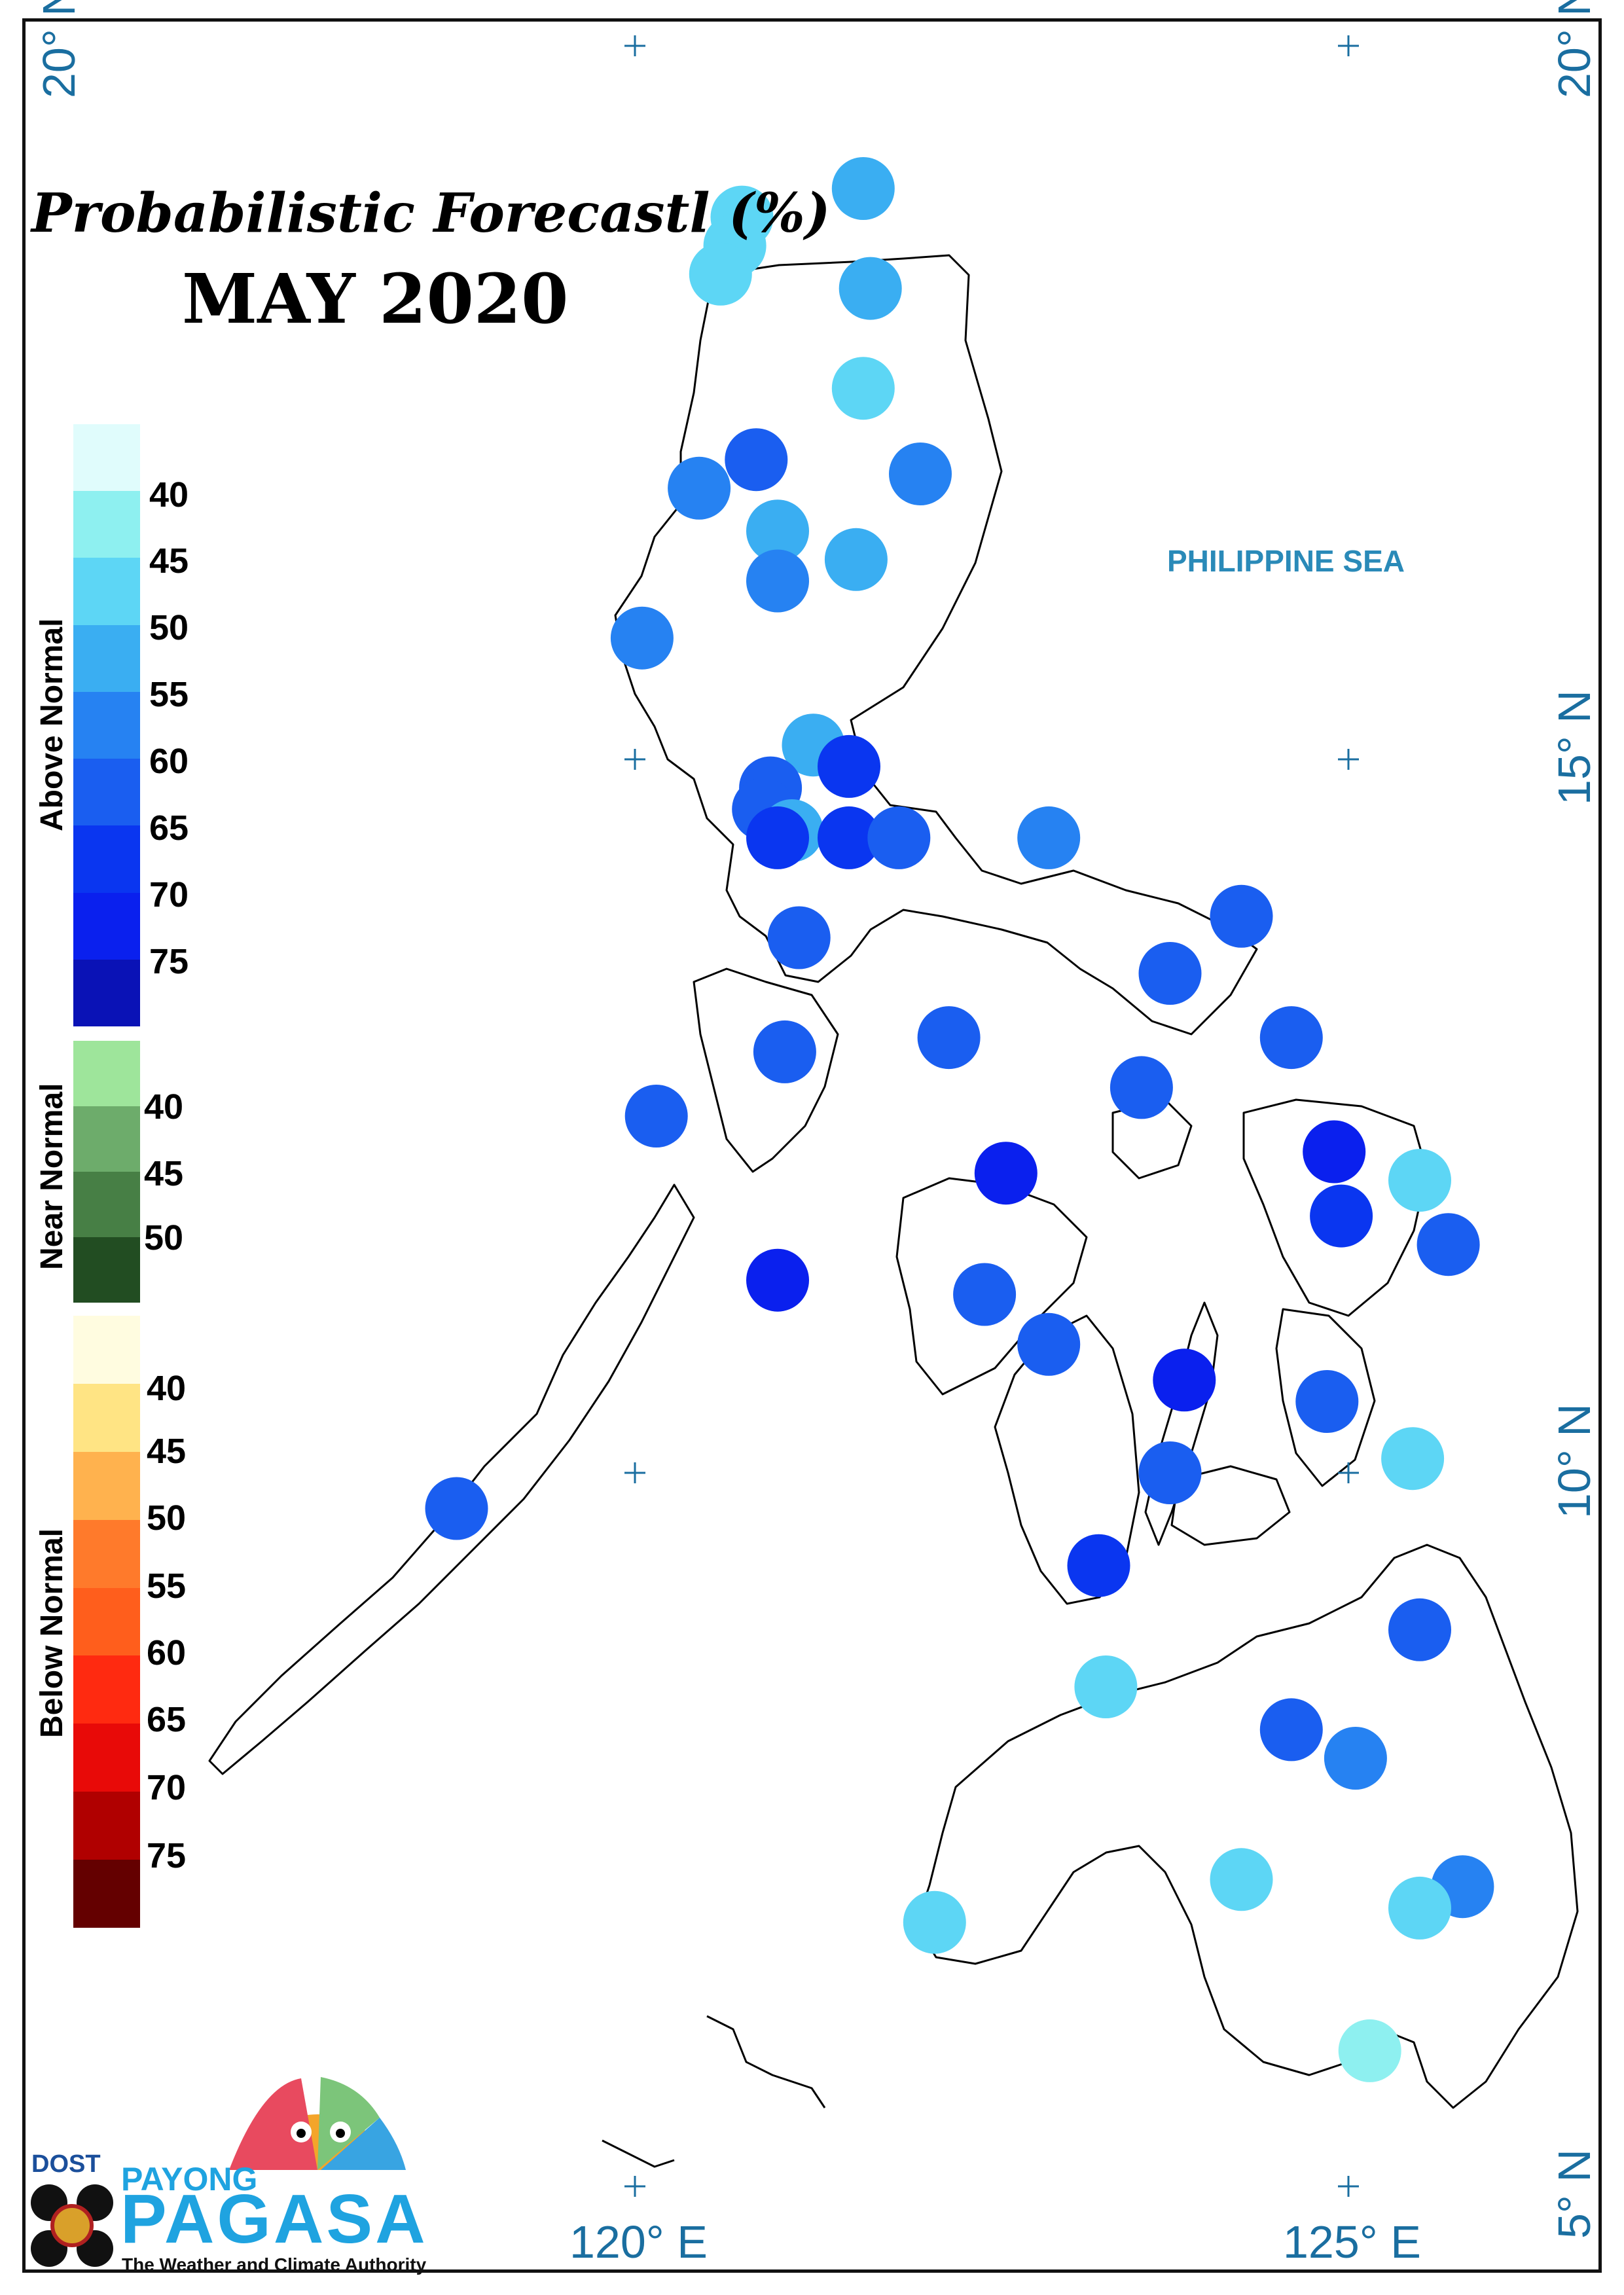  Describe the element at coordinates (189, 2179) in the screenshot. I see `logo-payong-text: PAYONG` at that location.